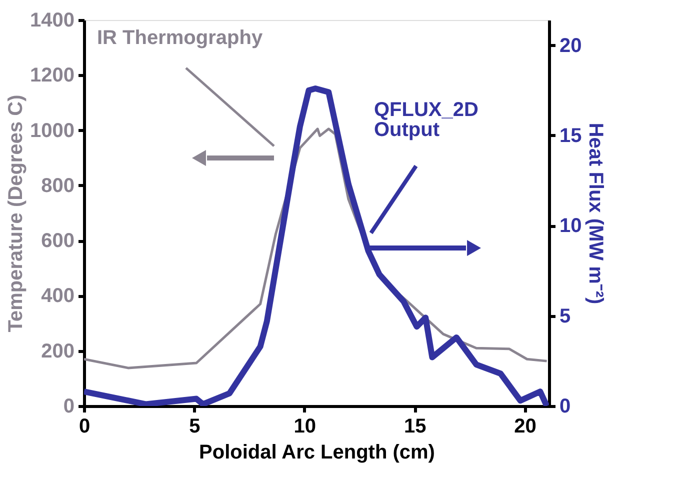  What do you see at coordinates (52, 131) in the screenshot?
I see `y-tick-label: 1000` at bounding box center [52, 131].